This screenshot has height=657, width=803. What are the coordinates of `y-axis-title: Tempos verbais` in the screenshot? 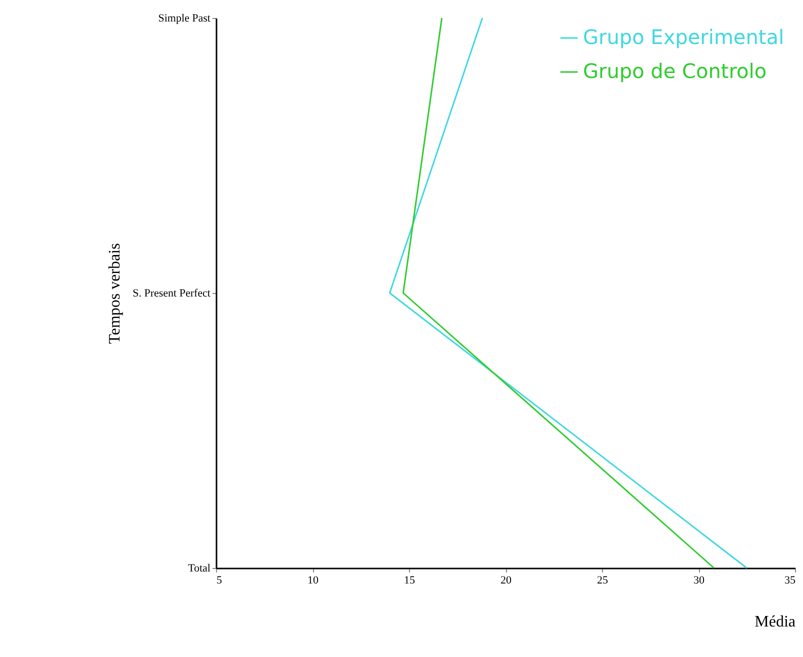 It's located at (115, 293).